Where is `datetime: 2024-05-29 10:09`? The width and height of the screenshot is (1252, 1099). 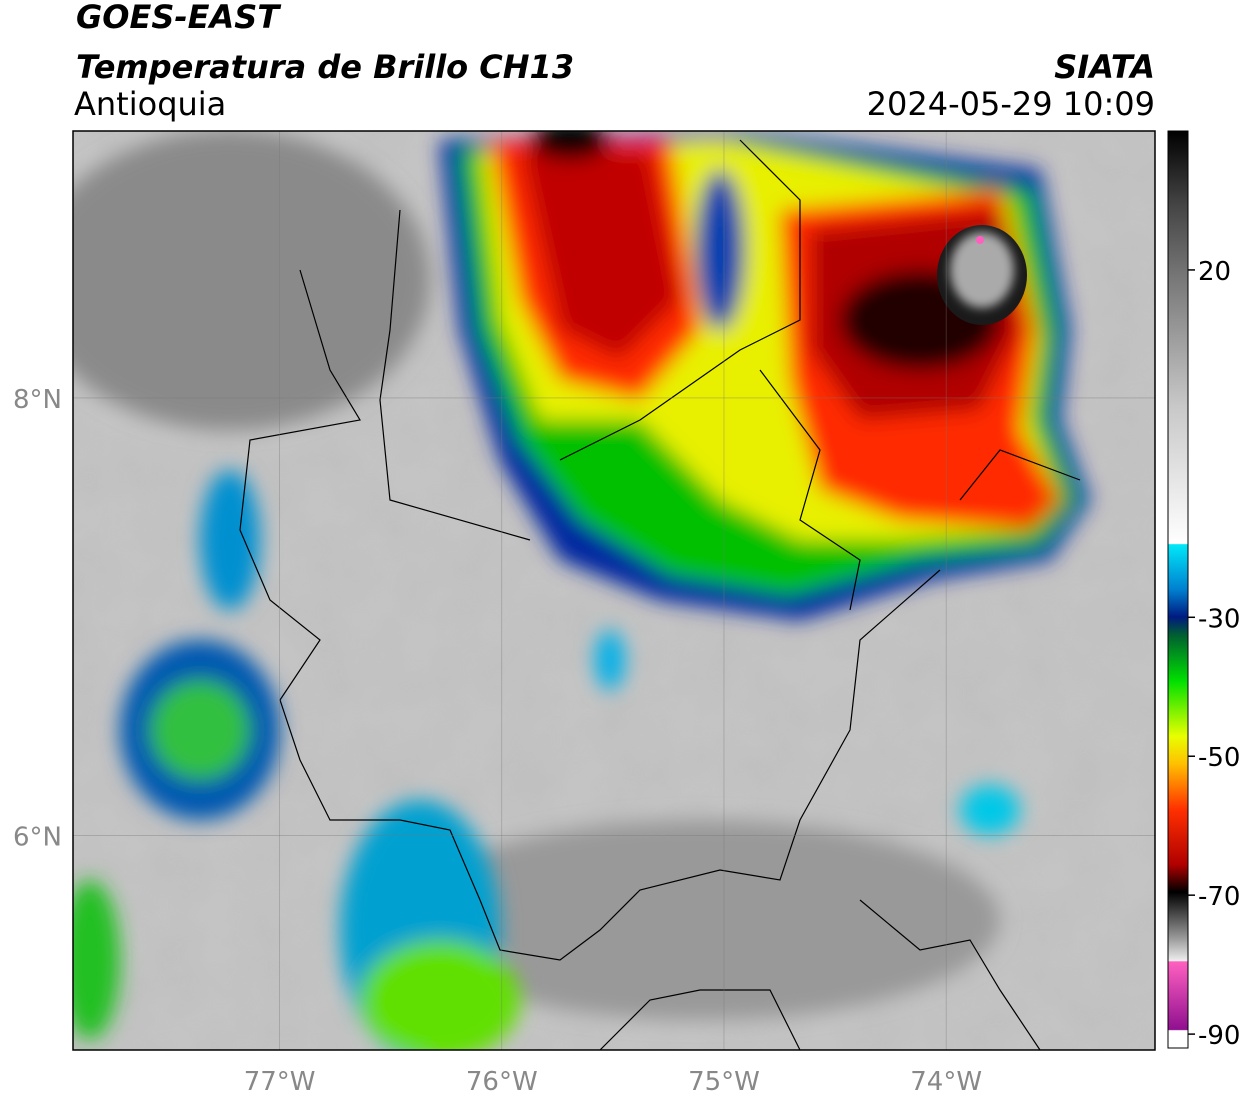
datetime: 2024-05-29 10:09 is located at coordinates (1011, 104).